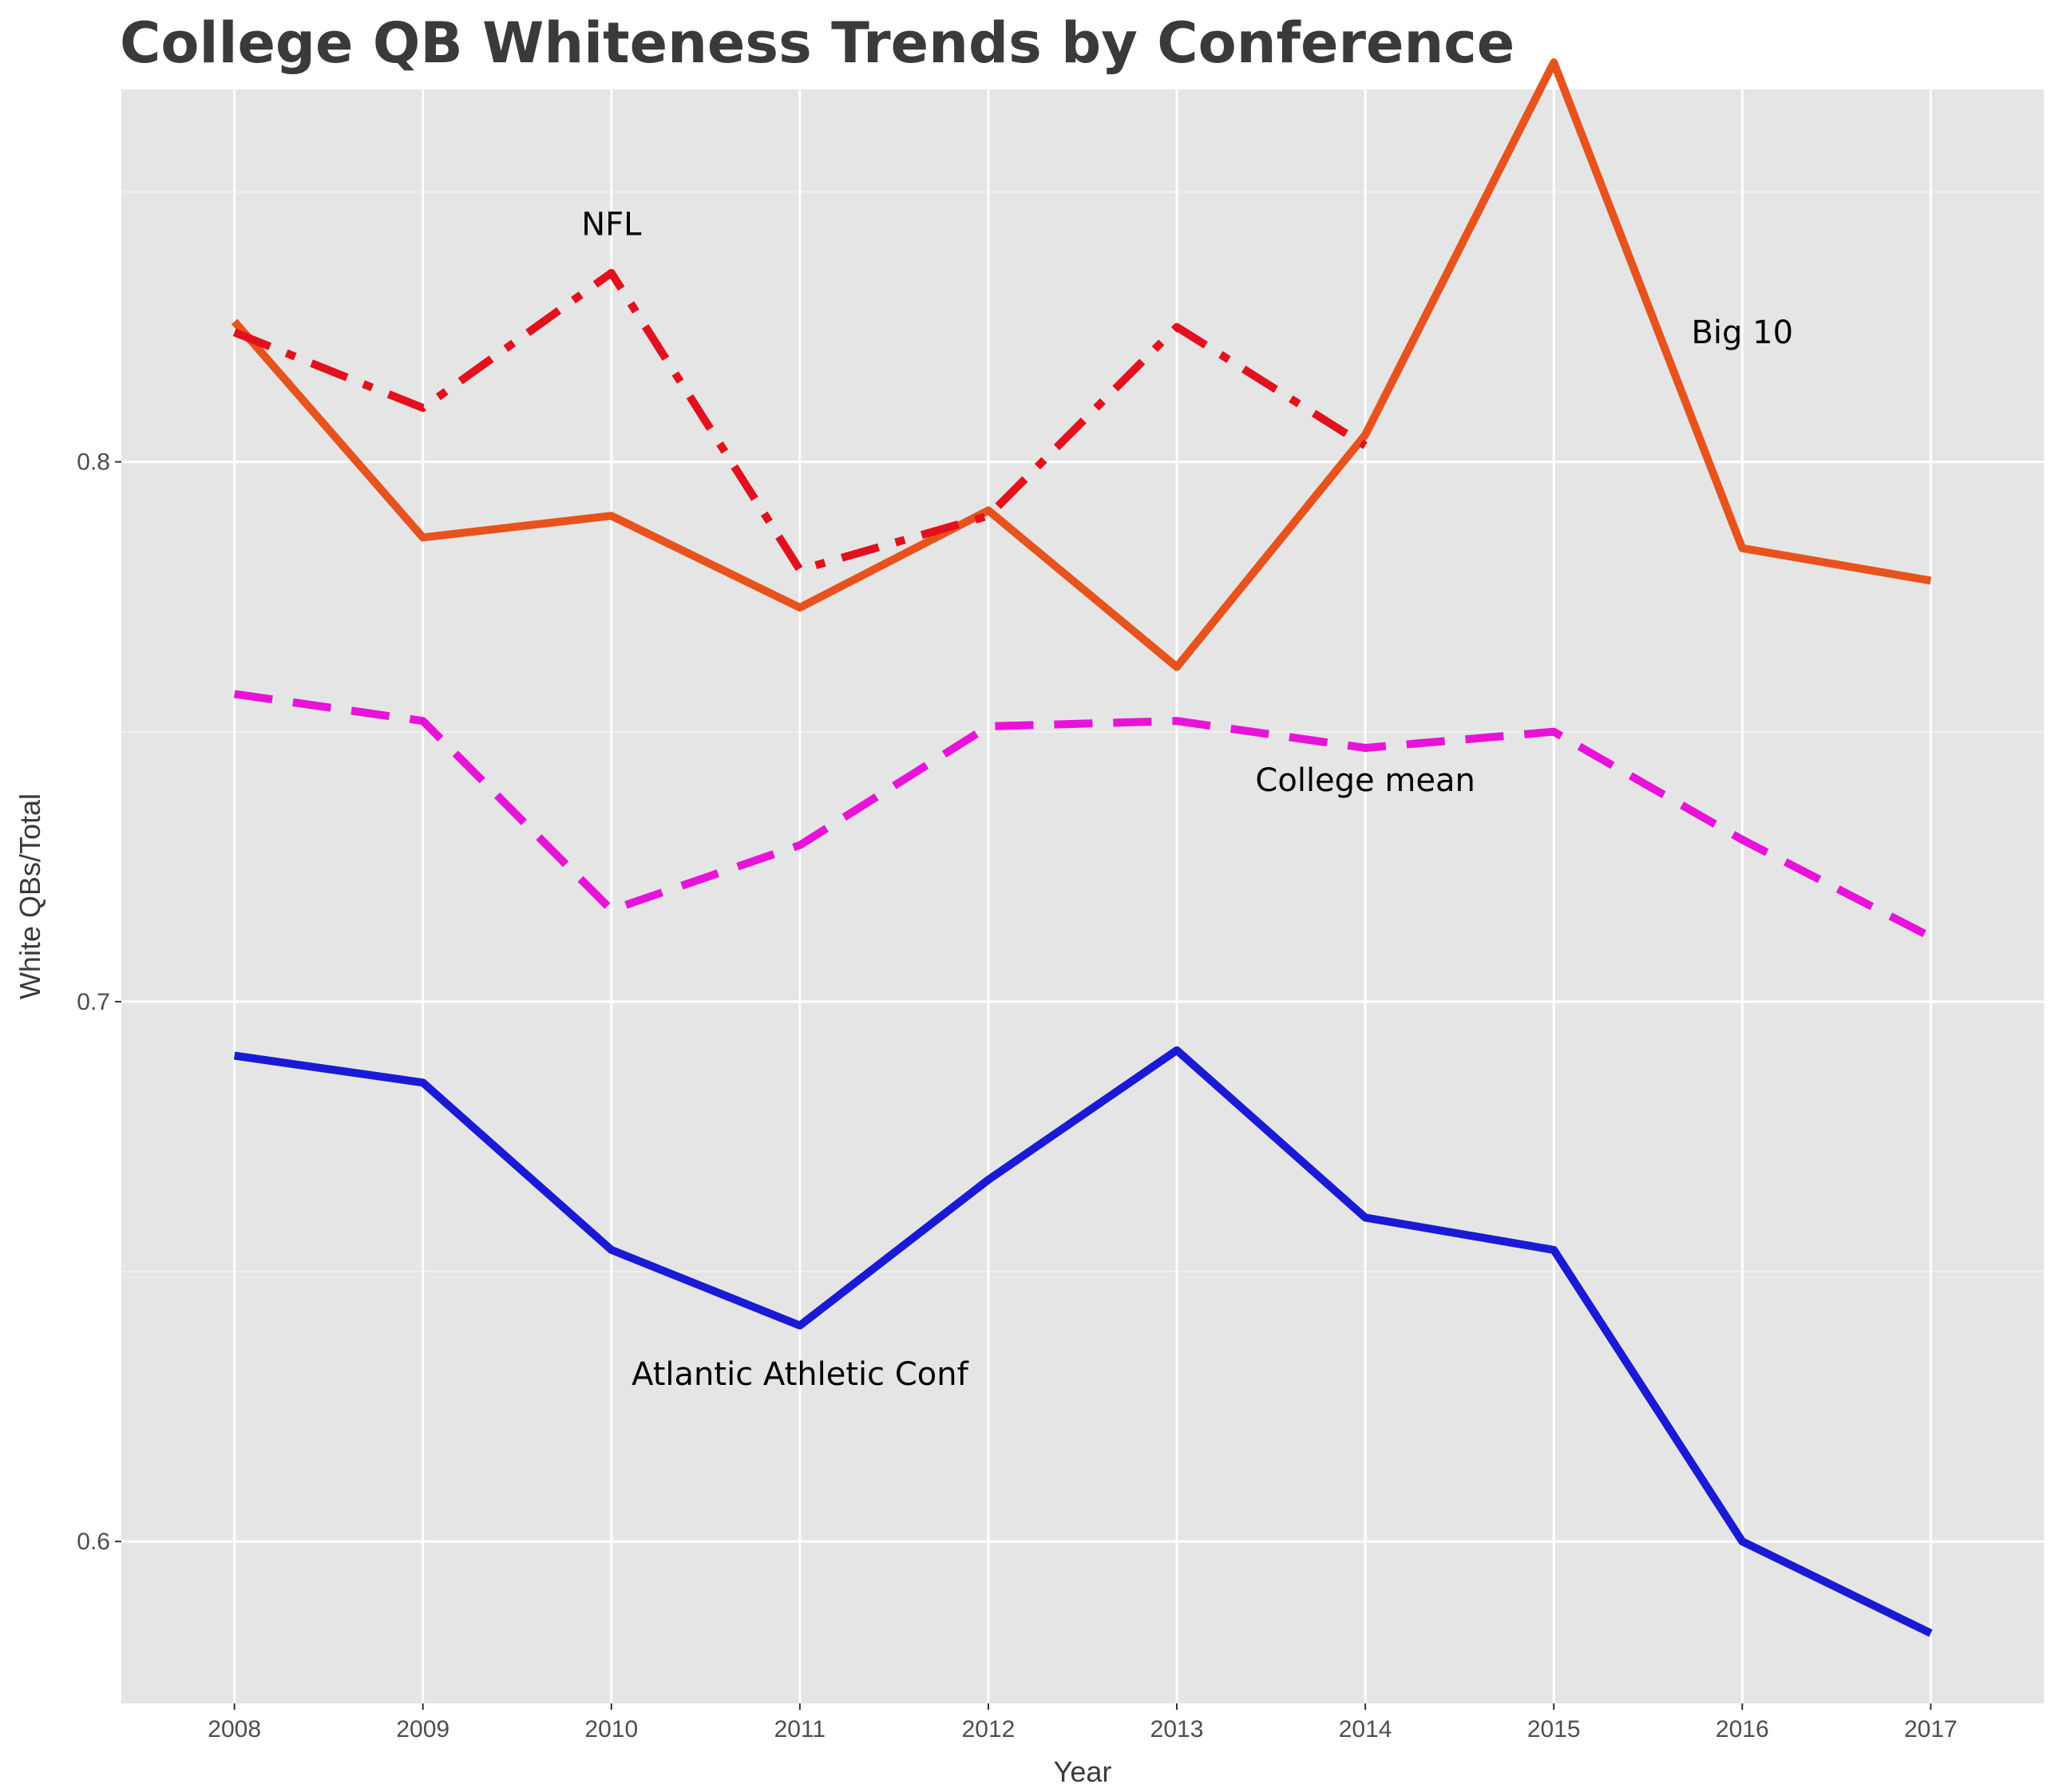  I want to click on annotation-label: NFL, so click(611, 225).